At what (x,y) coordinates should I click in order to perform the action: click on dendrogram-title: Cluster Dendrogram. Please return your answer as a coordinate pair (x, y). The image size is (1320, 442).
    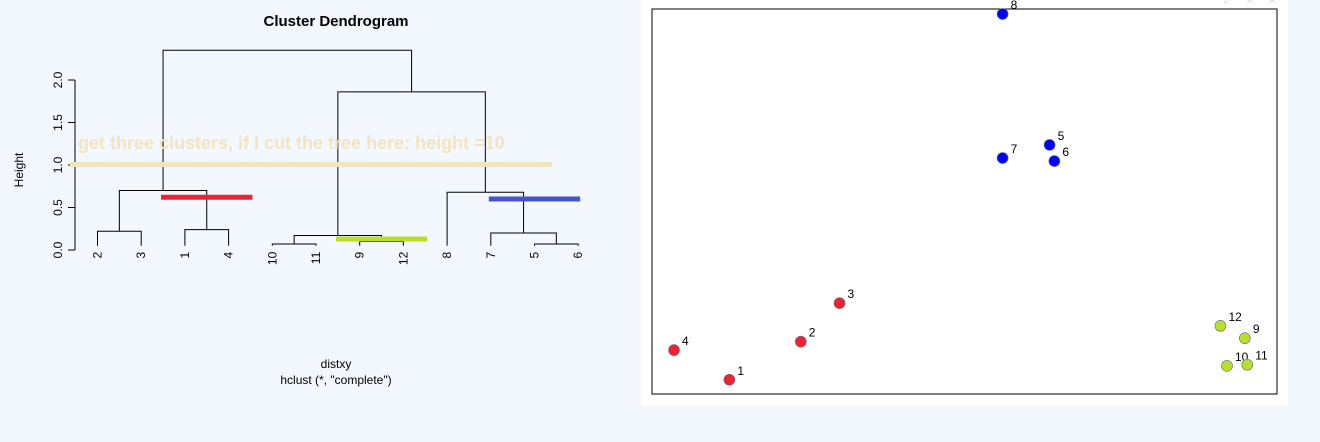
    Looking at the image, I should click on (335, 21).